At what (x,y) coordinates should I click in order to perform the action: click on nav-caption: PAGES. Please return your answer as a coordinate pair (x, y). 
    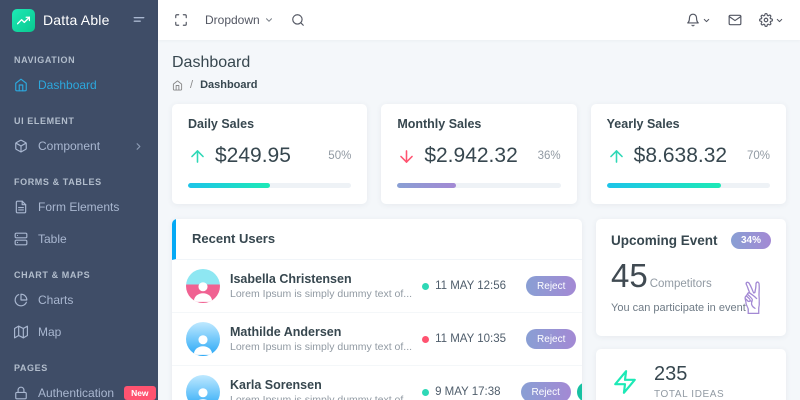
    Looking at the image, I should click on (31, 368).